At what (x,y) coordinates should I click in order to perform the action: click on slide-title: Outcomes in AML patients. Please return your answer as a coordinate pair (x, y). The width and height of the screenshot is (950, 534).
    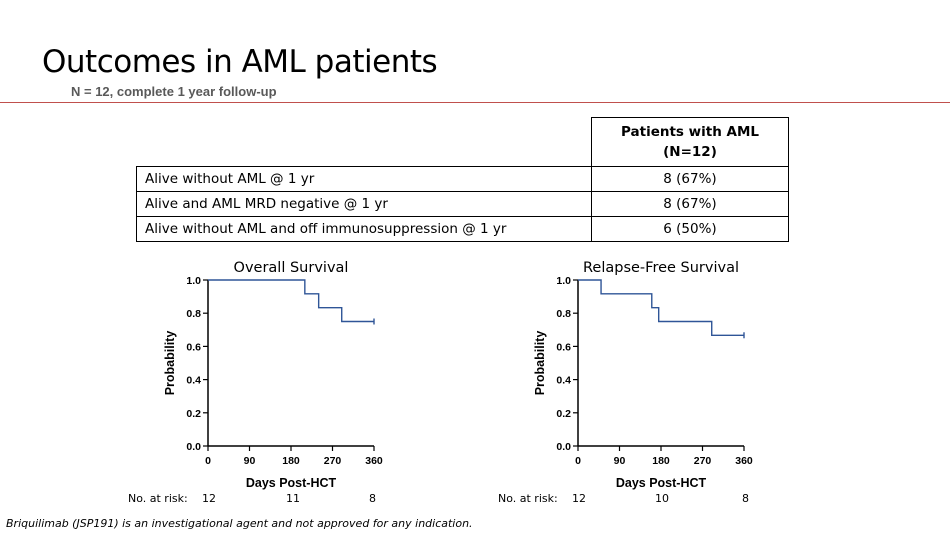
    Looking at the image, I should click on (240, 62).